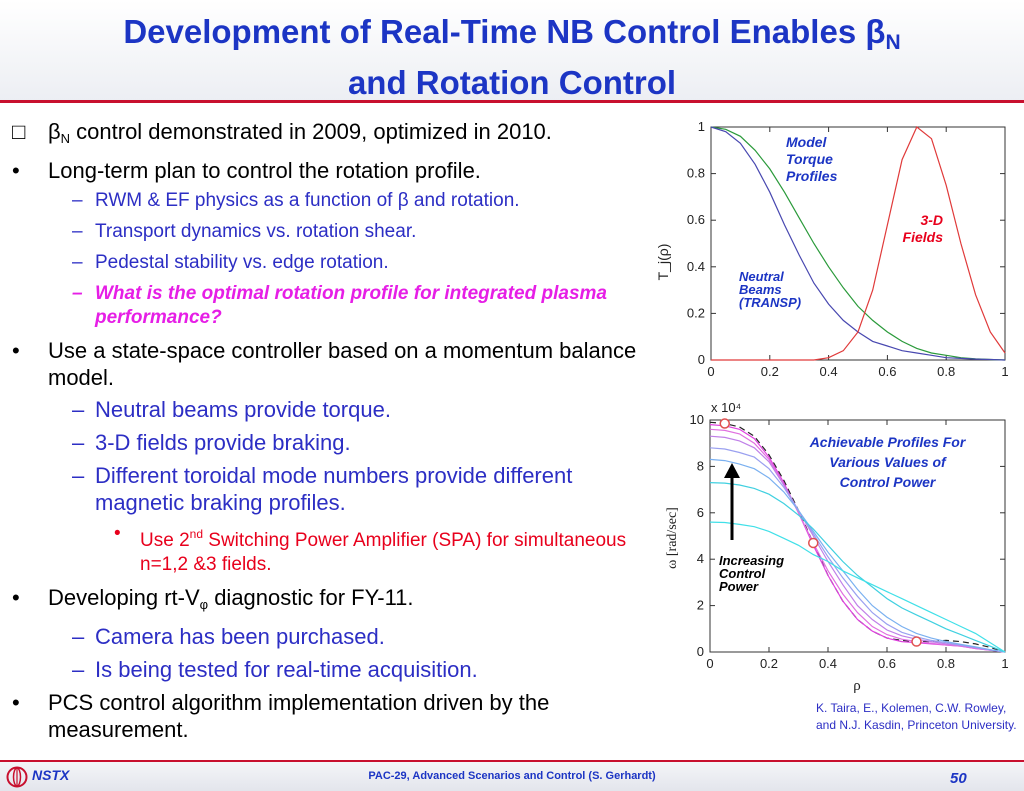 The height and width of the screenshot is (791, 1024). What do you see at coordinates (812, 176) in the screenshot?
I see `annotation-line: Profiles` at bounding box center [812, 176].